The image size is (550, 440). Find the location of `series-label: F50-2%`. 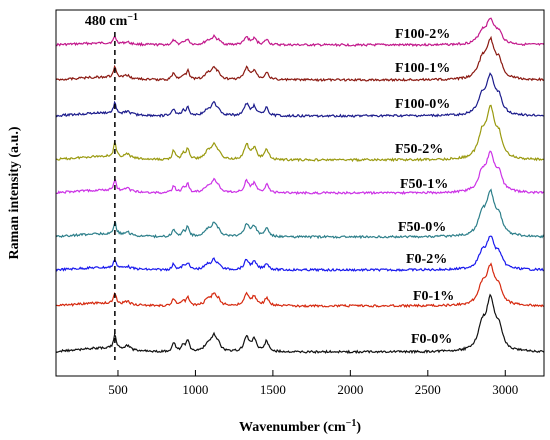

series-label: F50-2% is located at coordinates (419, 149).